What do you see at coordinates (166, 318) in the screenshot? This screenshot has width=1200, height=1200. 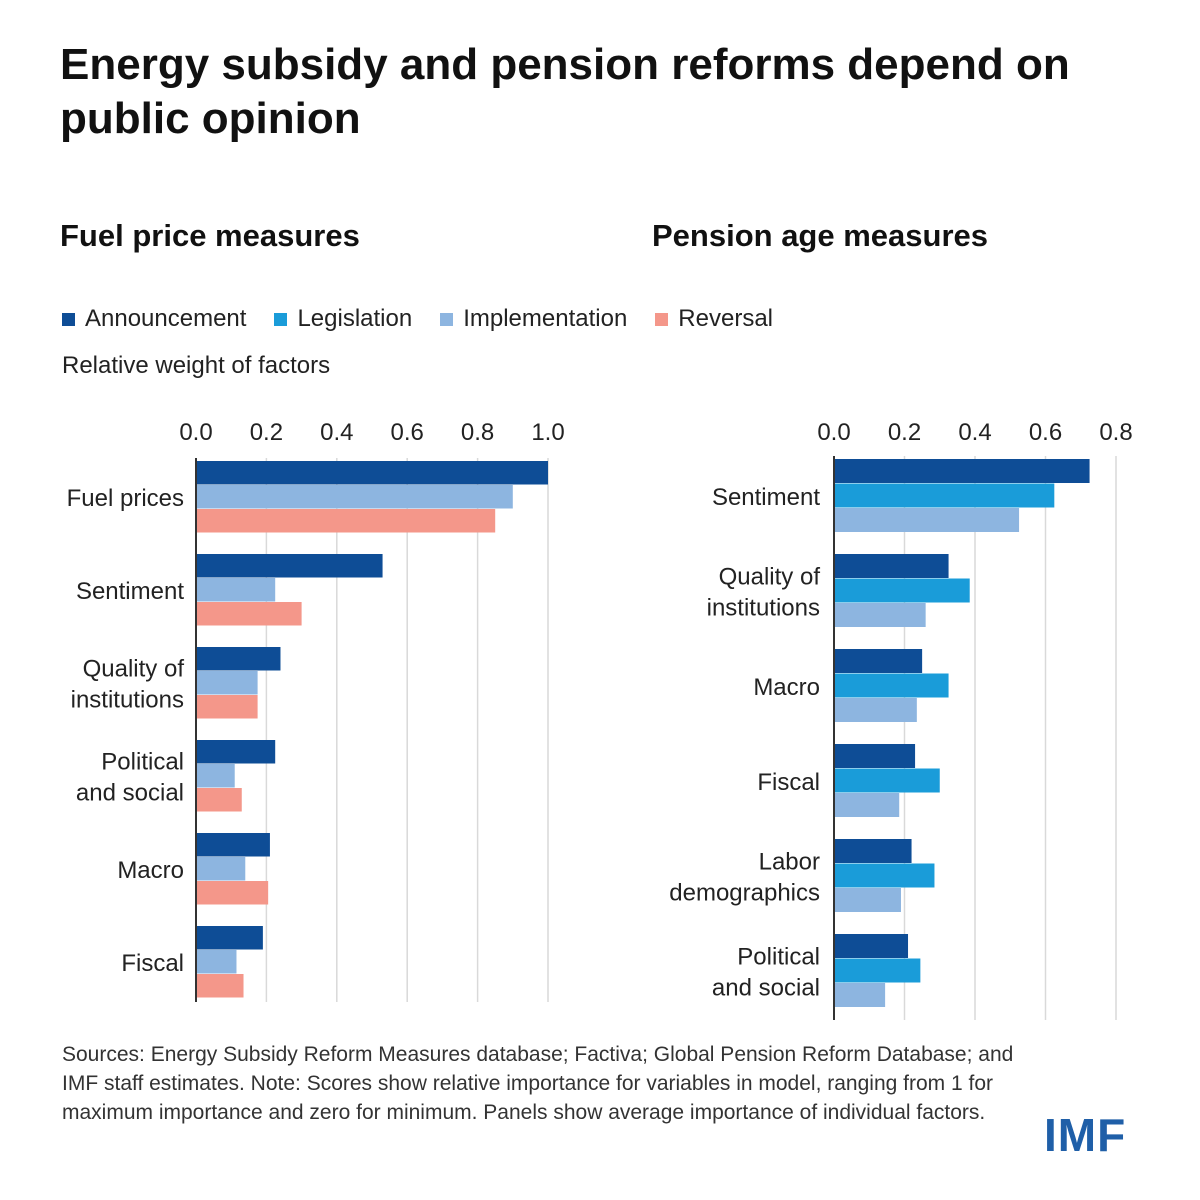 I see `legend-label: Announcement` at bounding box center [166, 318].